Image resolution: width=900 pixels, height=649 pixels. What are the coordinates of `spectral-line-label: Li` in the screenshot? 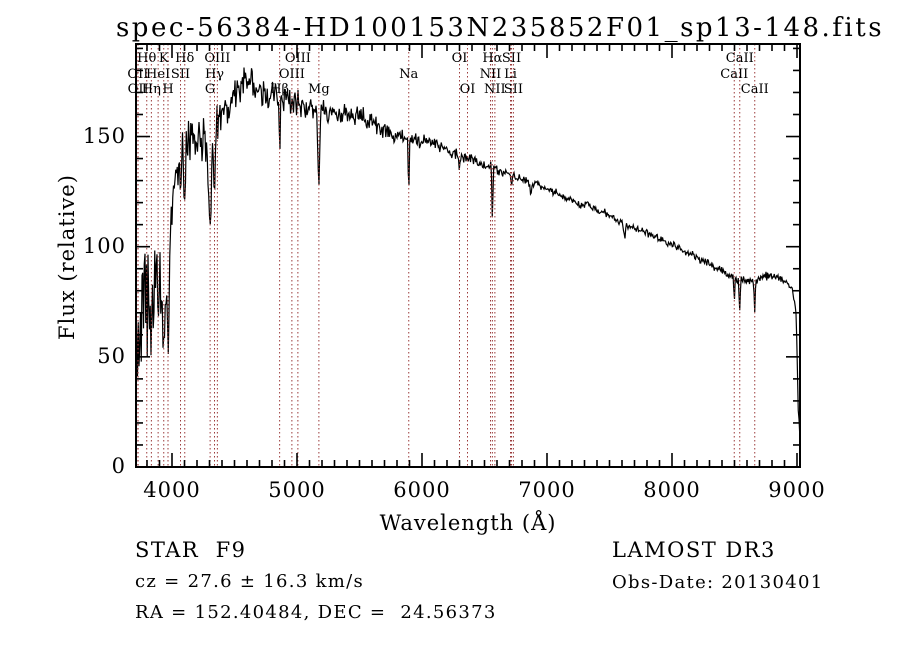 It's located at (510, 74).